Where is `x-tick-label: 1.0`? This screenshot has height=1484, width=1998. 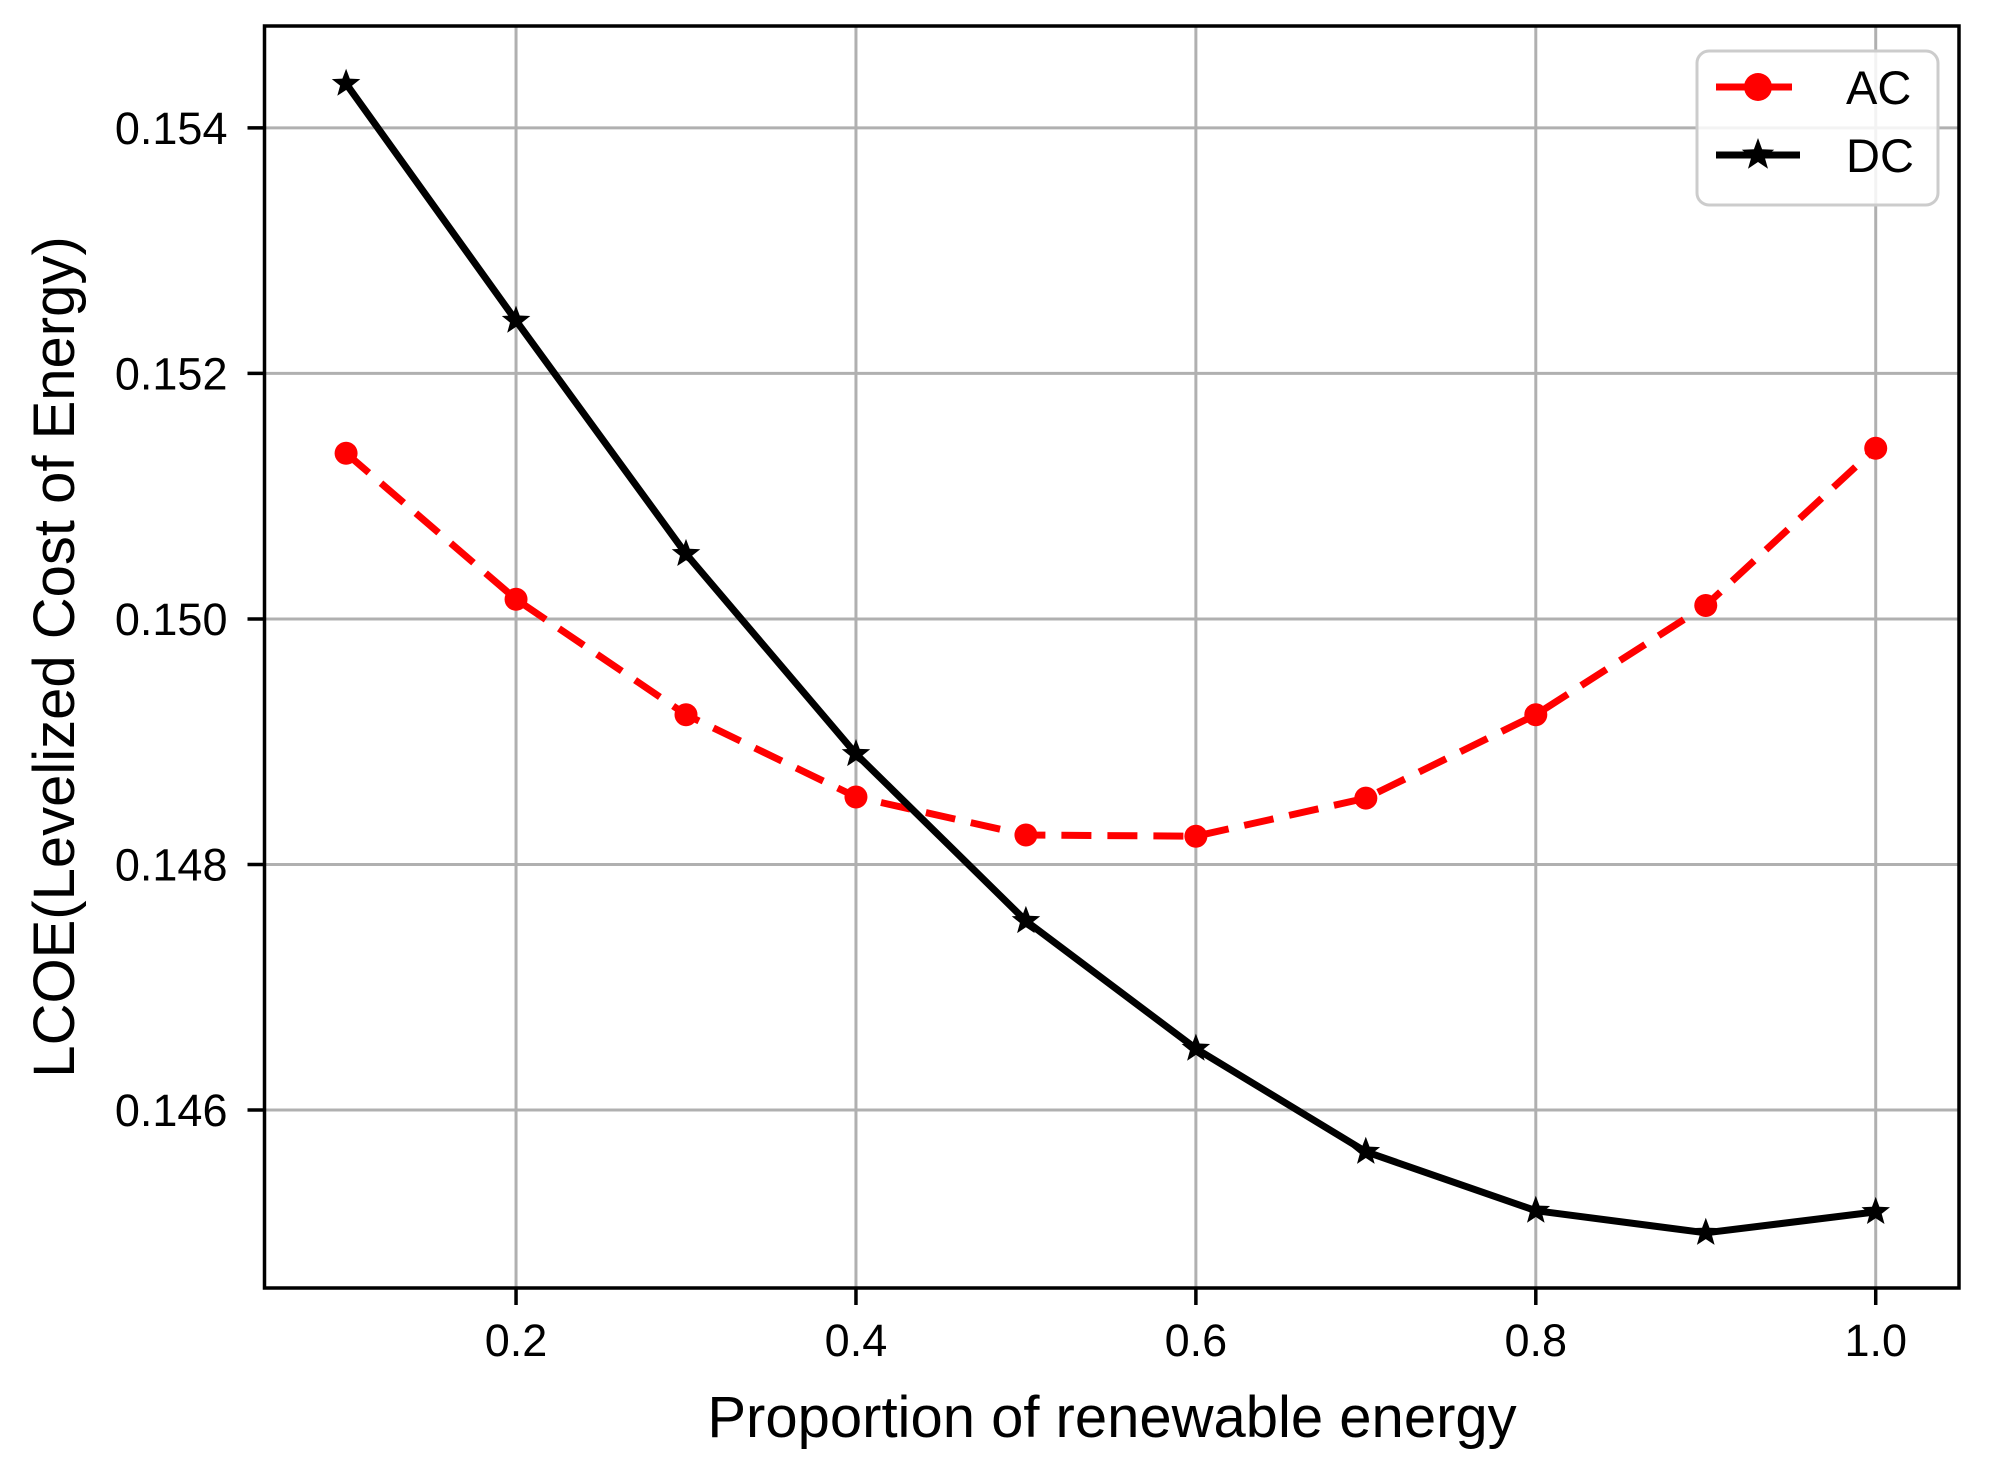
x-tick-label: 1.0 is located at coordinates (1875, 1340).